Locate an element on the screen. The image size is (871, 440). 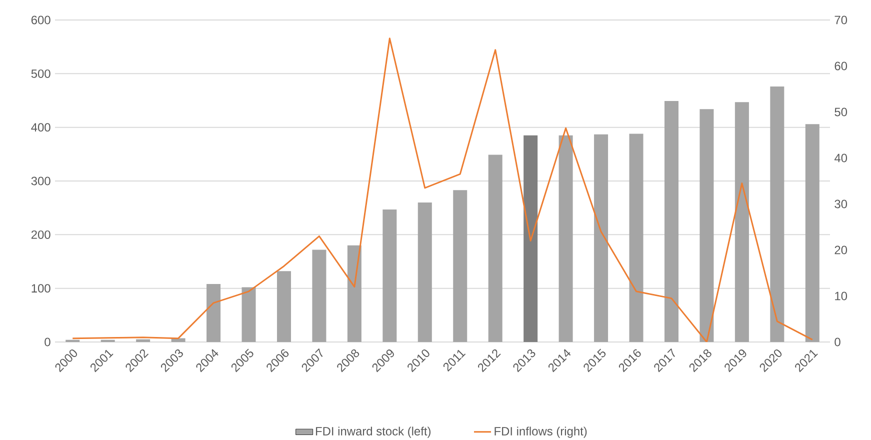
y2-tick-label: 10 is located at coordinates (841, 296).